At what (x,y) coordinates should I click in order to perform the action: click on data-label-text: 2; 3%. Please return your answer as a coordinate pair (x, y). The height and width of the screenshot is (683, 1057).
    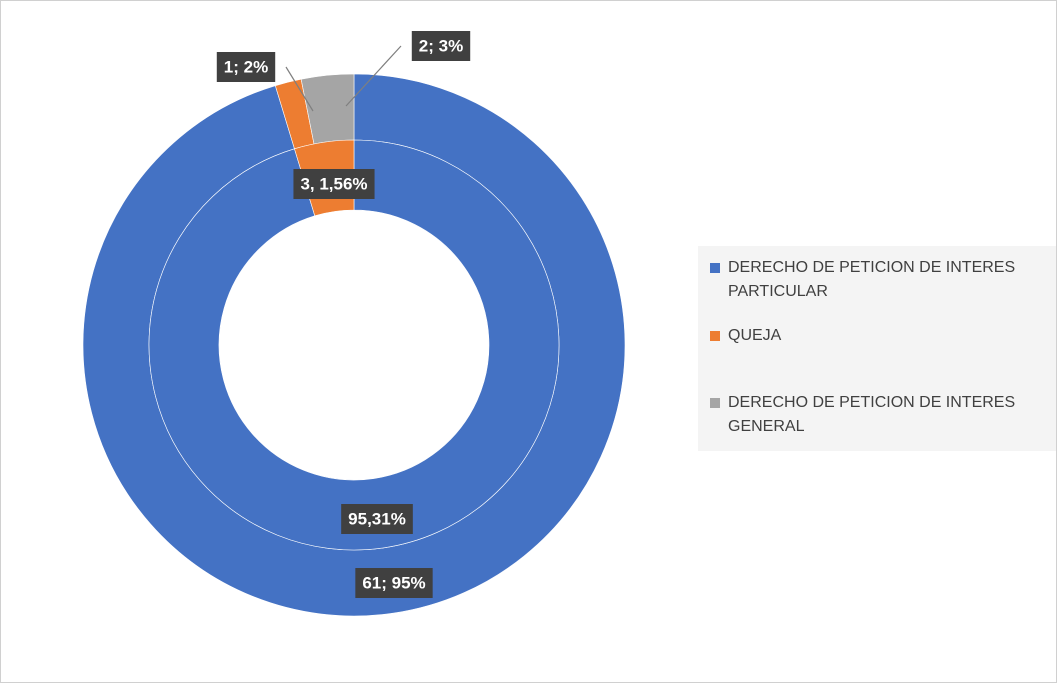
    Looking at the image, I should click on (441, 45).